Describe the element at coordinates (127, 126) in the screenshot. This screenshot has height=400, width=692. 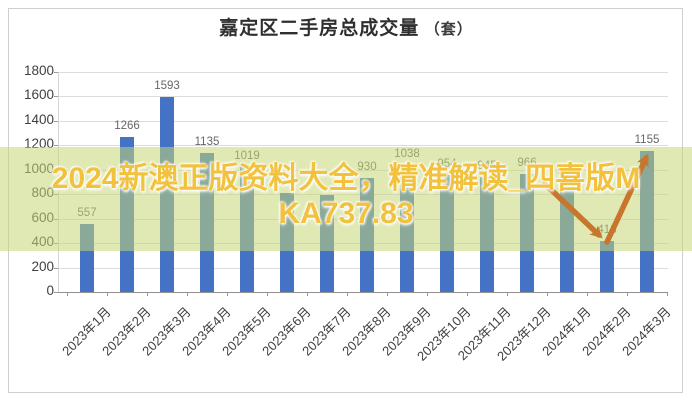
I see `bar-data-label: 1266` at that location.